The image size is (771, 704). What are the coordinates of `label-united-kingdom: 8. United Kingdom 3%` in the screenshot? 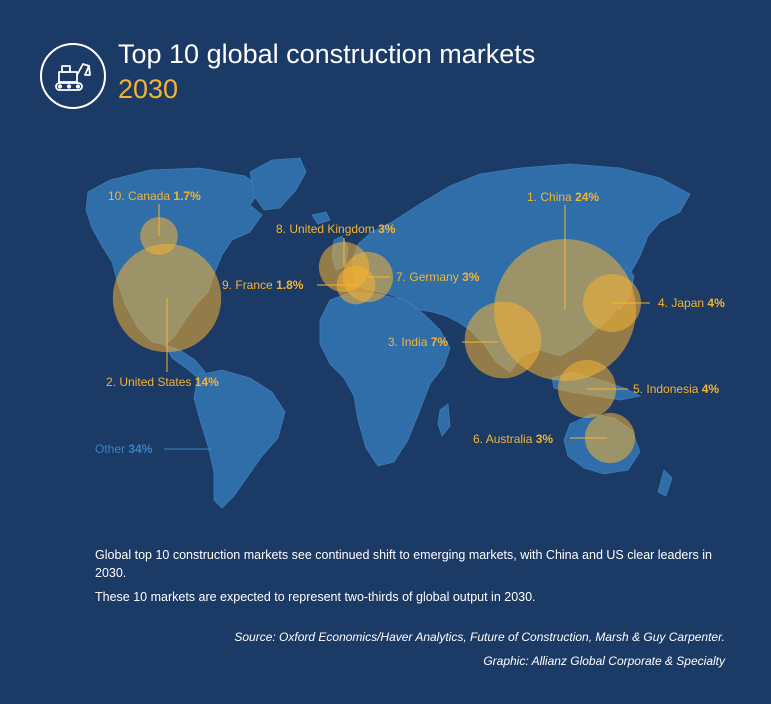 It's located at (336, 229).